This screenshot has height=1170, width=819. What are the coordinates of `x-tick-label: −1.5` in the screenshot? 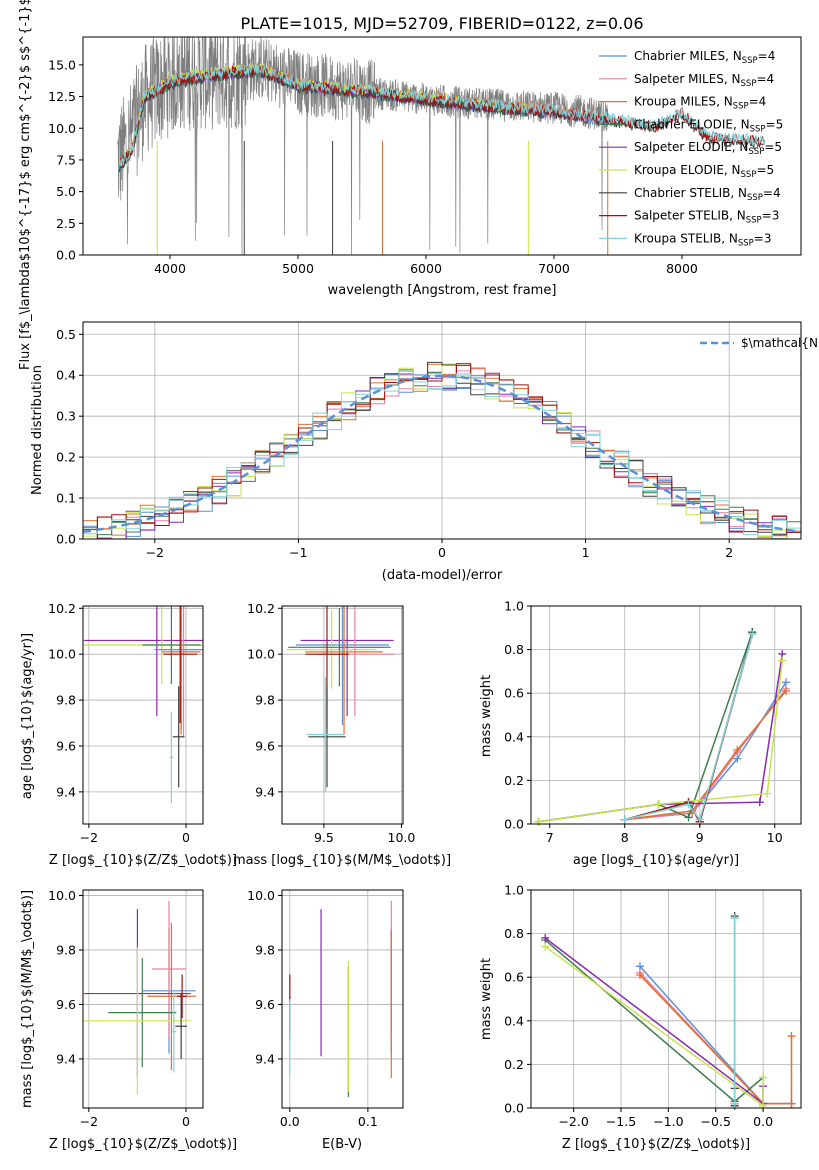 It's located at (621, 1121).